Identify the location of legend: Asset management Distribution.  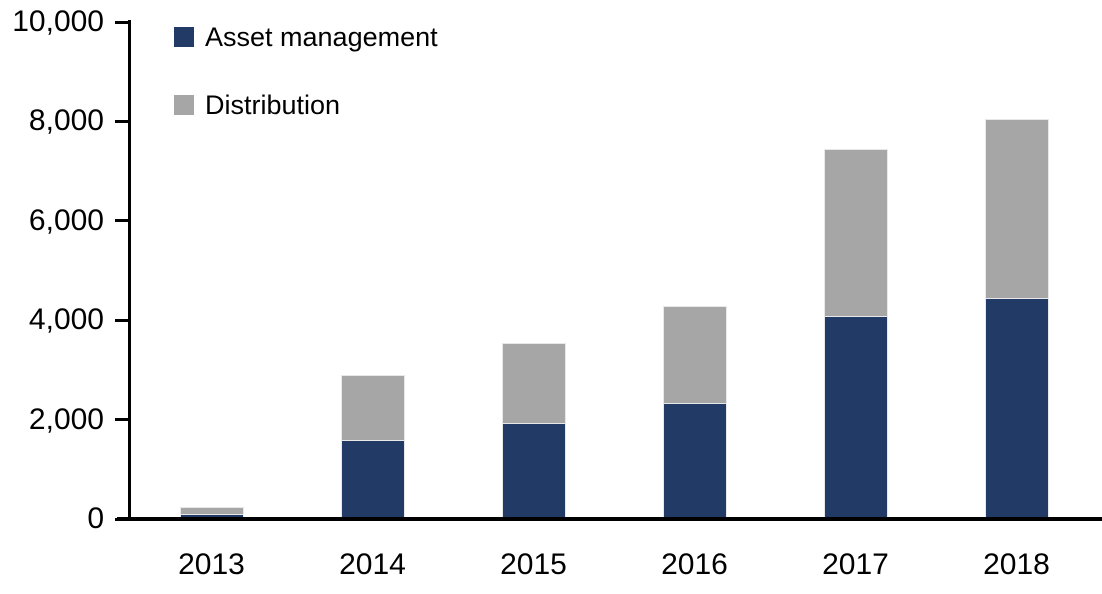
(306, 90).